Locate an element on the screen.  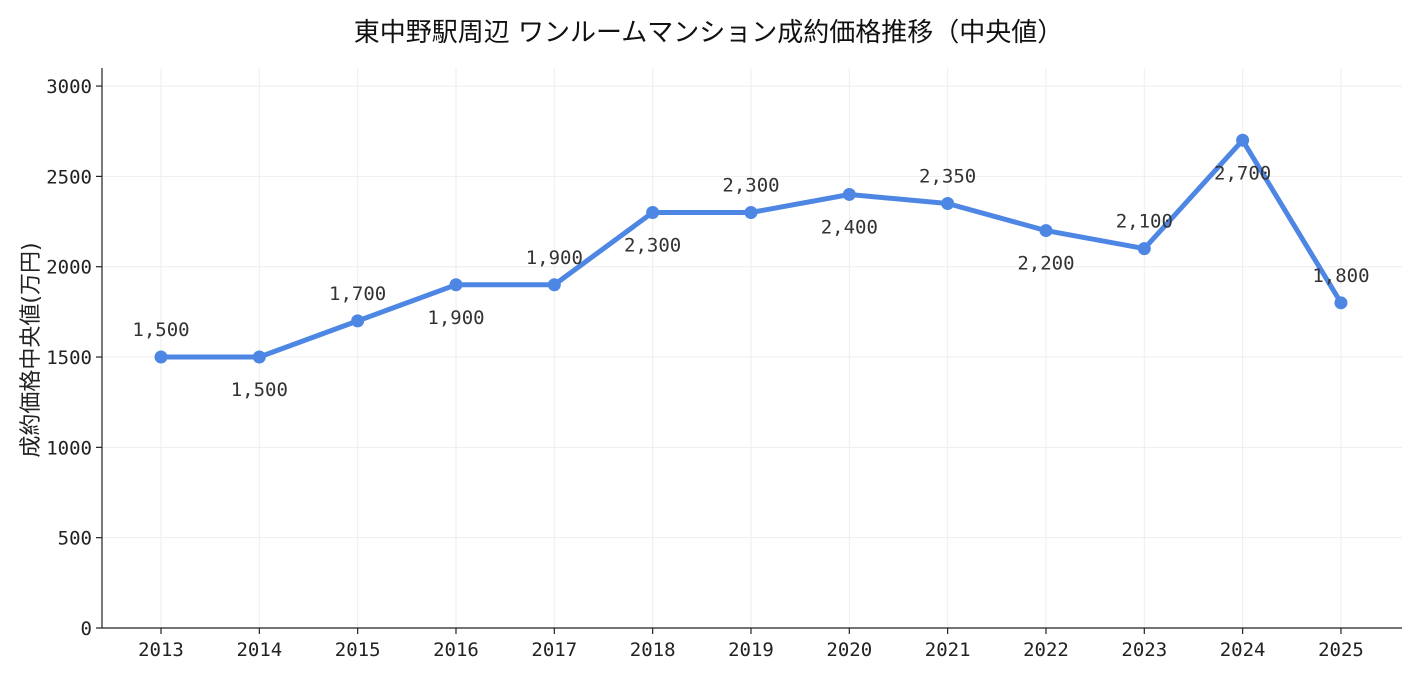
y-ticks: 0 500 1000 1500 2000 2500 3000 is located at coordinates (74, 358).